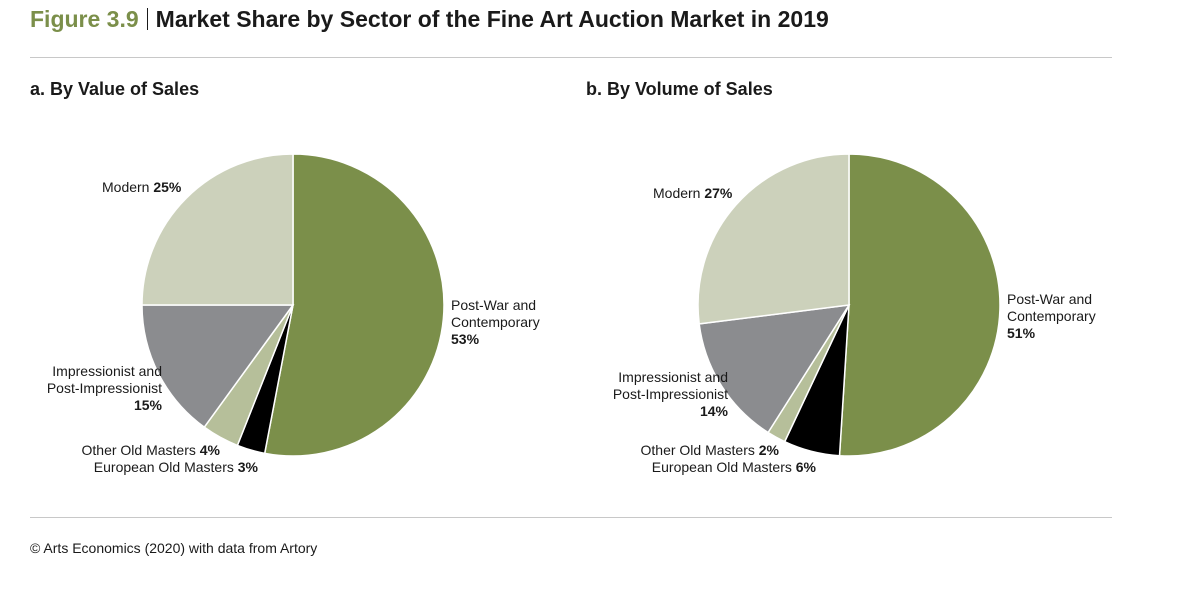  I want to click on bottom-divider, so click(571, 517).